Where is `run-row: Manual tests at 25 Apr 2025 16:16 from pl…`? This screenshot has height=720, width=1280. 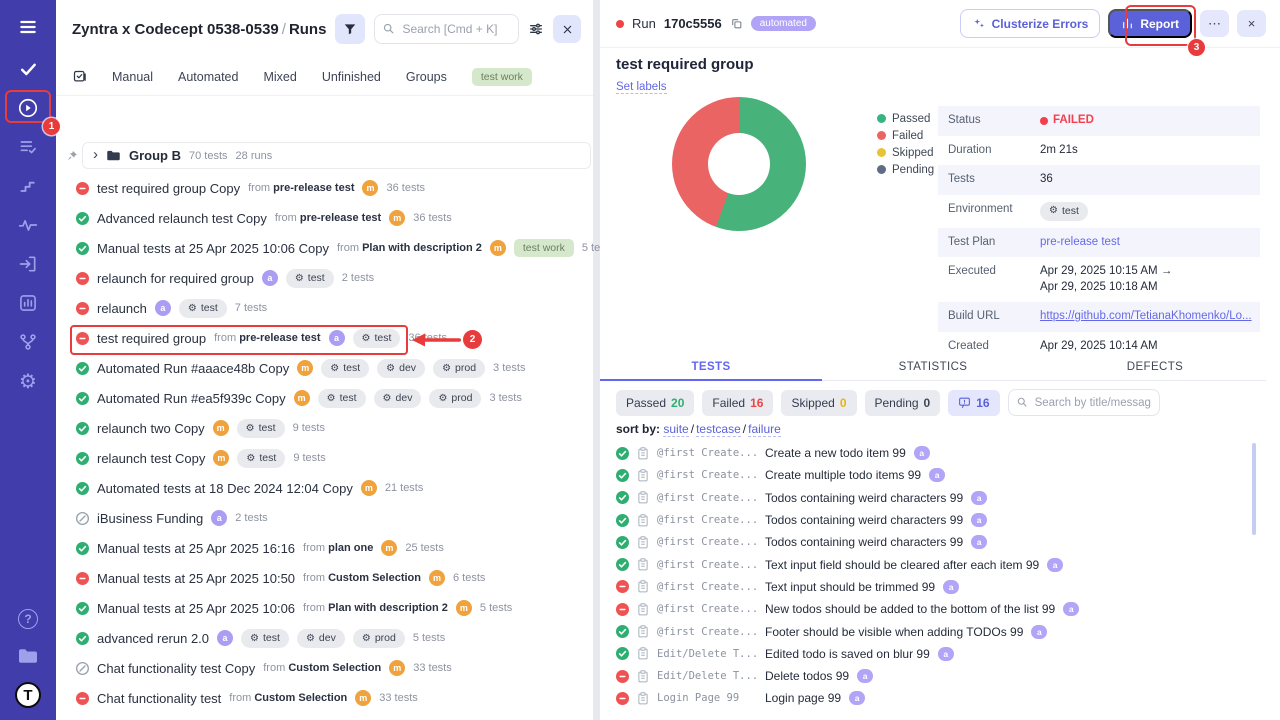
run-row: Manual tests at 25 Apr 2025 16:16 from pl… is located at coordinates (324, 548).